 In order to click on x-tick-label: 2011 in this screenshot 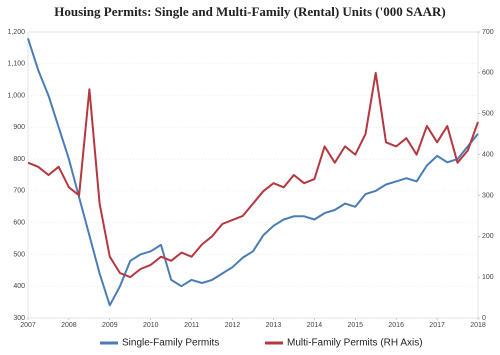, I will do `click(191, 325)`.